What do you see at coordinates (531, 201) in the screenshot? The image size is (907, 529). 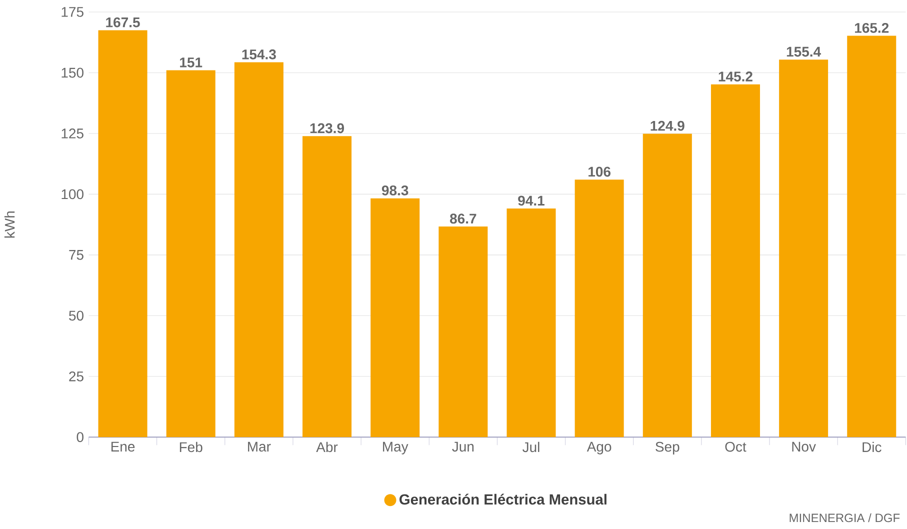 I see `data-label: 94.1` at bounding box center [531, 201].